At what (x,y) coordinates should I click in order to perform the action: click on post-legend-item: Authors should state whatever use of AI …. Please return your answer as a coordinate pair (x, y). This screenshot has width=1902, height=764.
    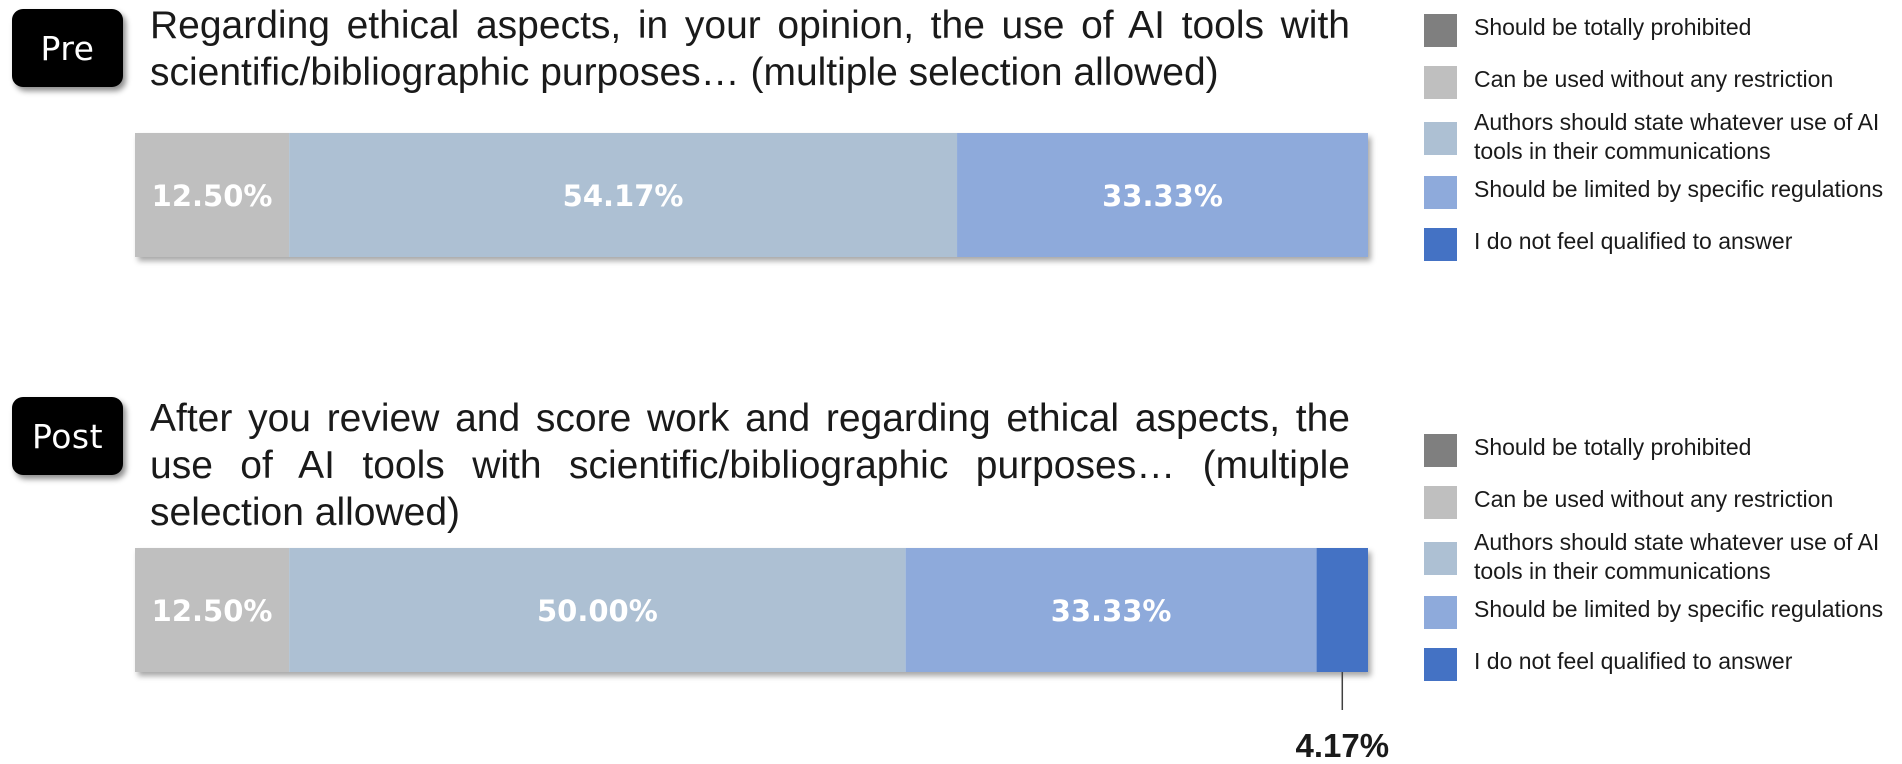
    Looking at the image, I should click on (1659, 561).